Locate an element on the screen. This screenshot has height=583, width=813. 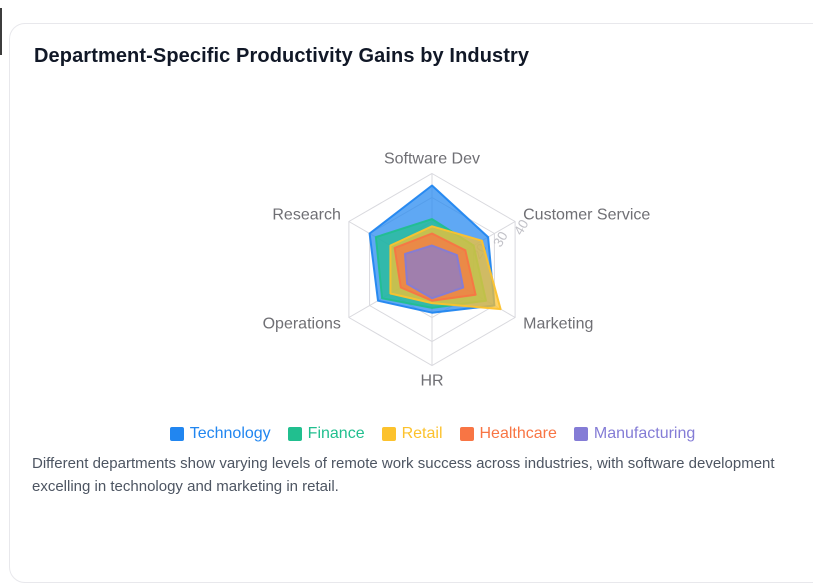
axis-label-research: Research is located at coordinates (306, 215).